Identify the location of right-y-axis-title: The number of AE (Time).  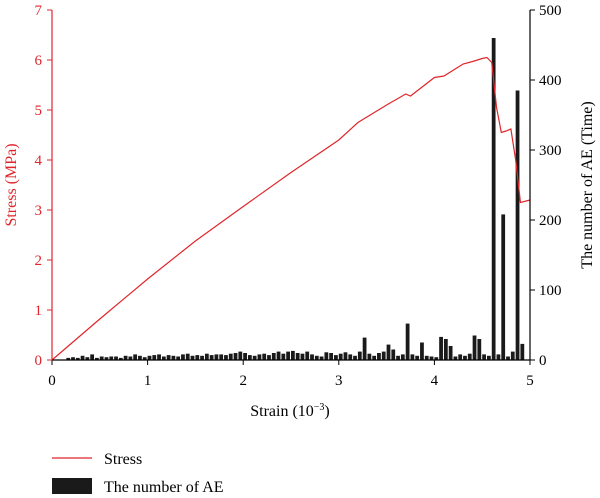
(587, 184).